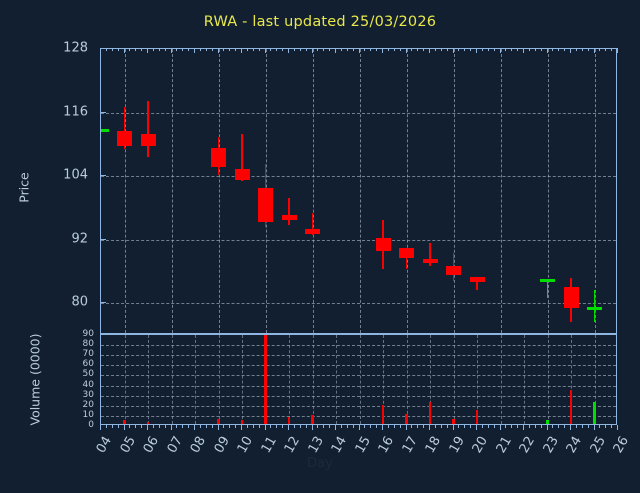  I want to click on price-y-tick-label: 128, so click(75, 48).